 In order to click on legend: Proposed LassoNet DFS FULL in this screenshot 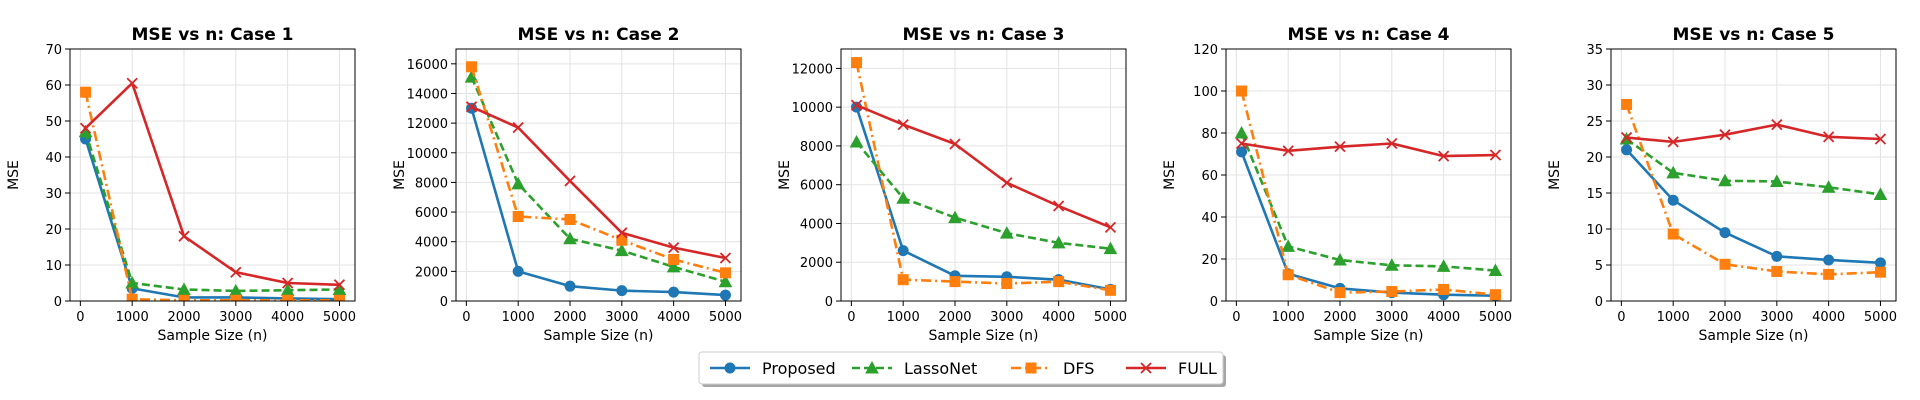, I will do `click(962, 369)`.